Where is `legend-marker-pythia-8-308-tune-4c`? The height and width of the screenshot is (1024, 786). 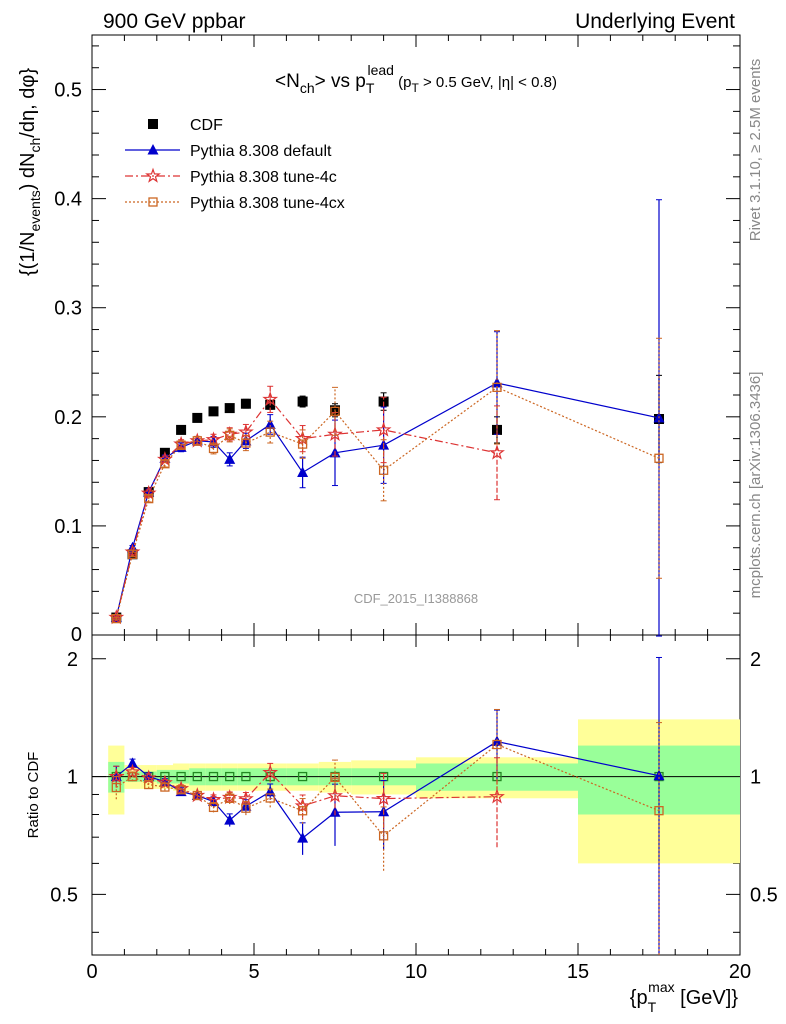
legend-marker-pythia-8-308-tune-4c is located at coordinates (153, 175).